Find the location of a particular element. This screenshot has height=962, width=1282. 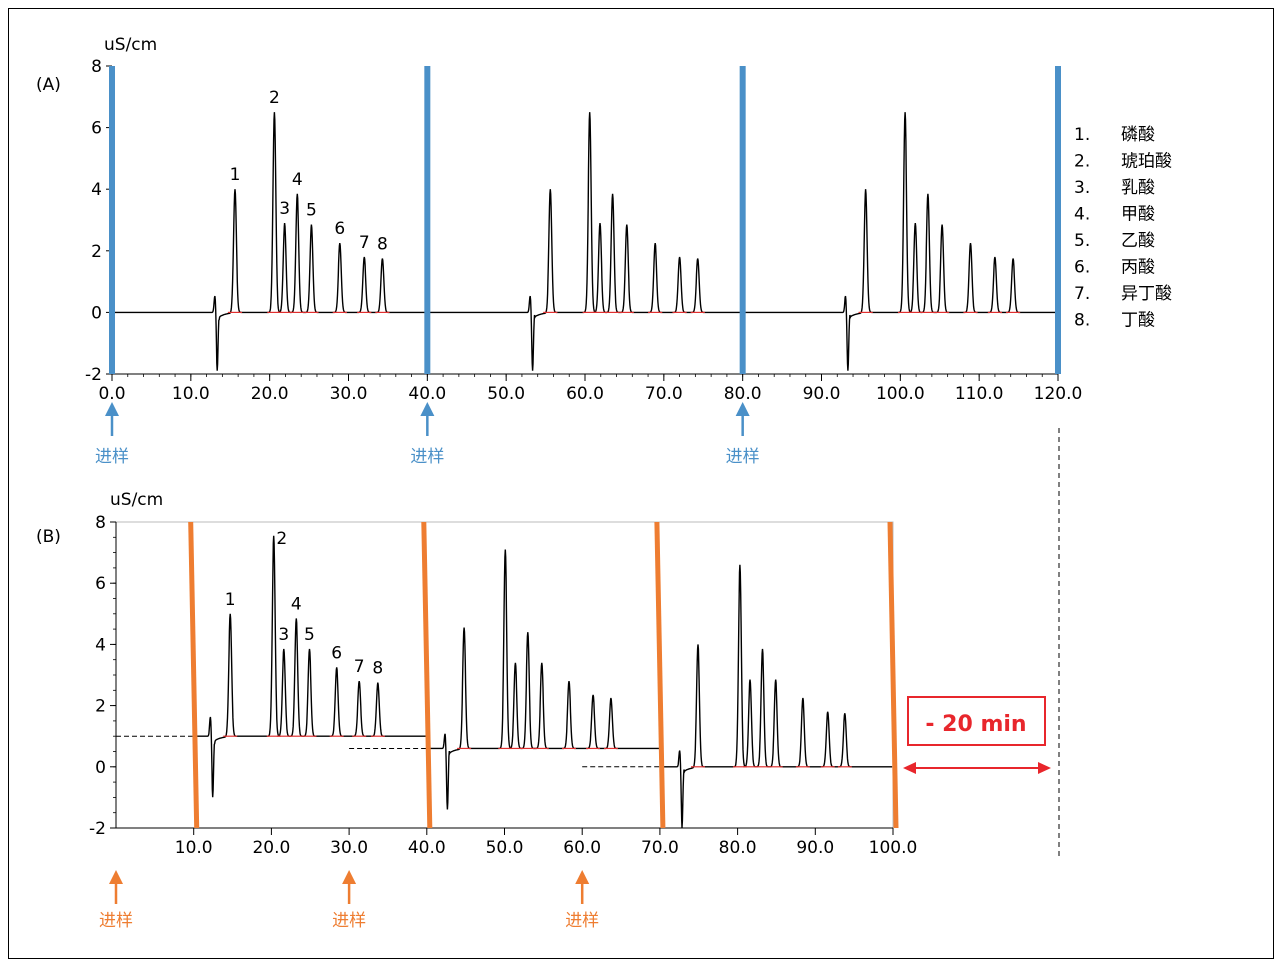

legend-number: 6. is located at coordinates (1082, 268).